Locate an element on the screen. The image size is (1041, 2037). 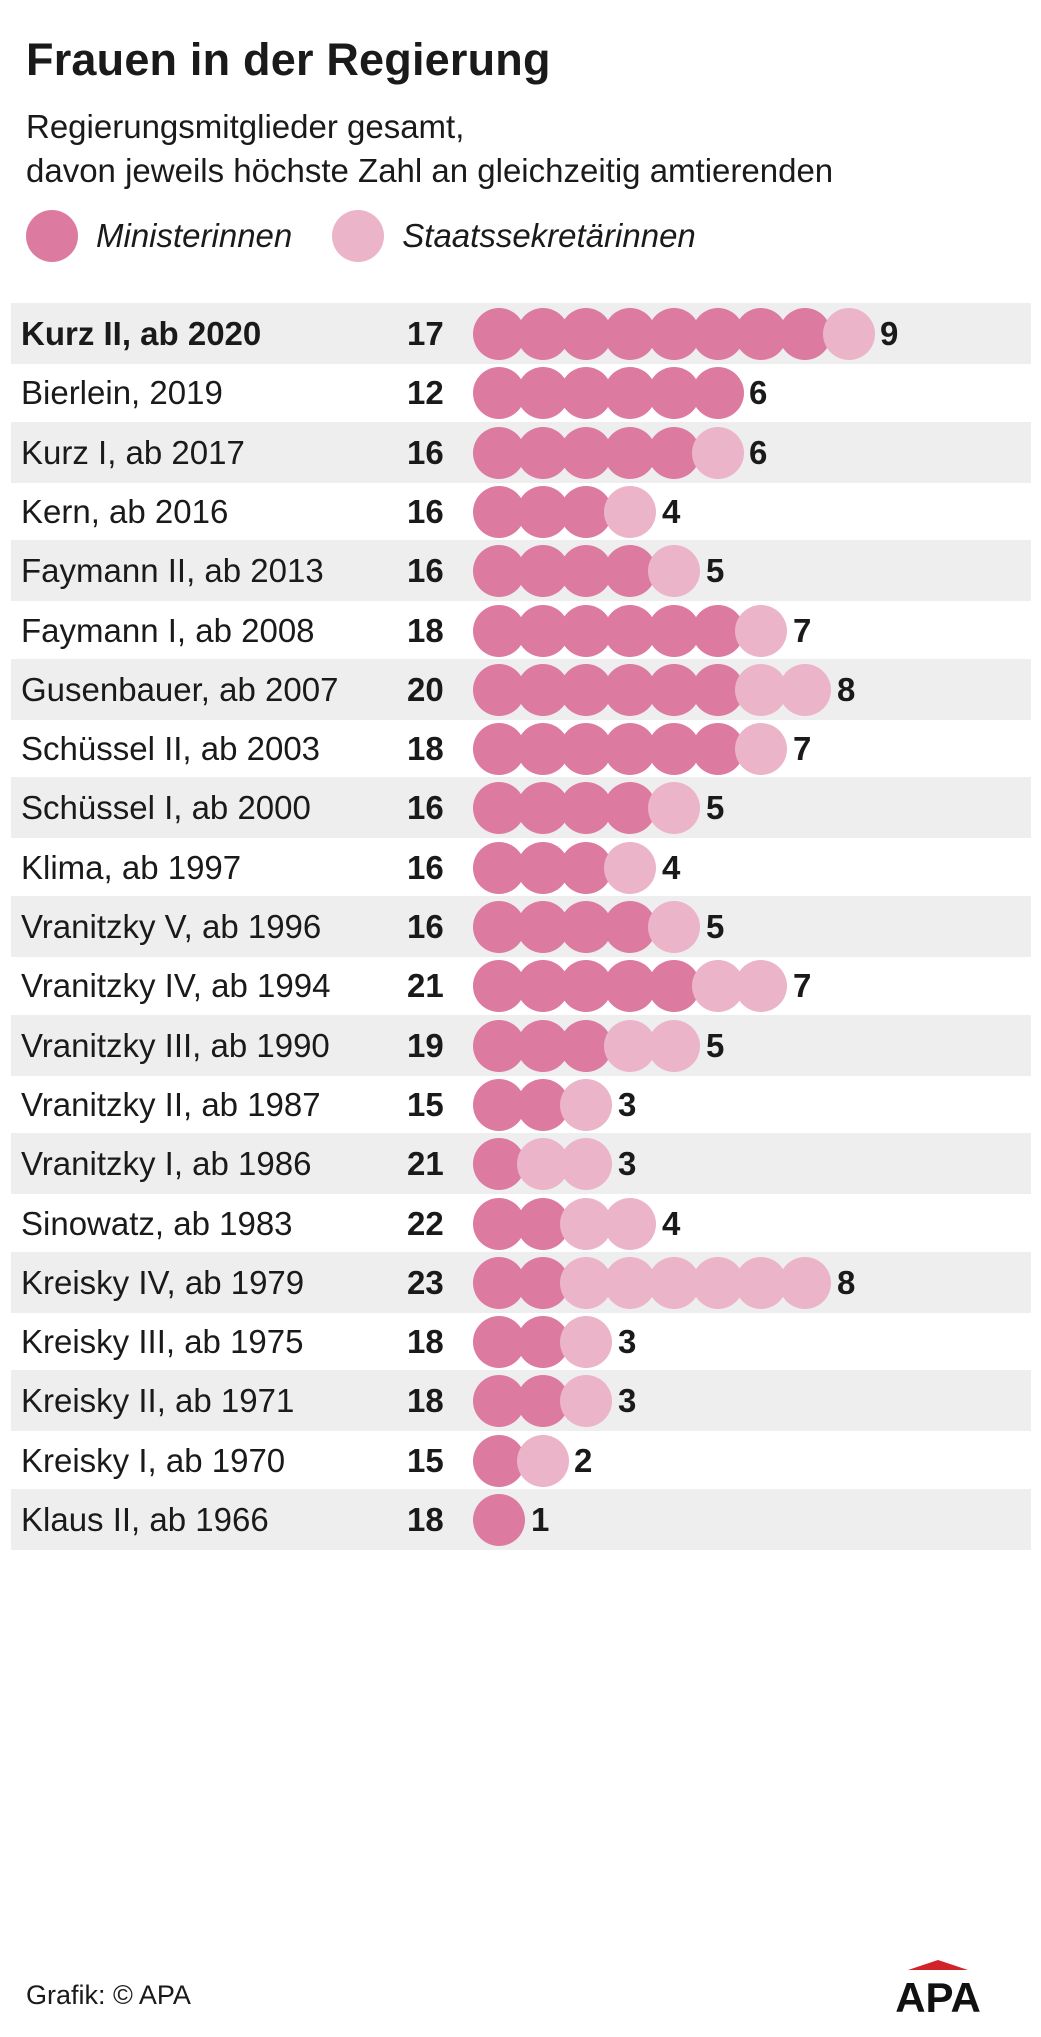
government-name: Vranitzky II, ab 1987 is located at coordinates (171, 1104).